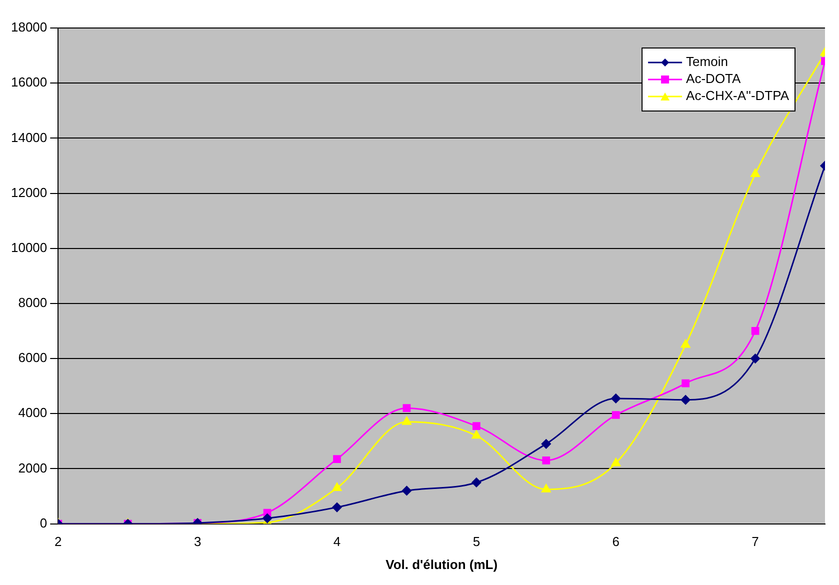 Image resolution: width=839 pixels, height=585 pixels. What do you see at coordinates (29, 247) in the screenshot?
I see `y-tick-label: 10000` at bounding box center [29, 247].